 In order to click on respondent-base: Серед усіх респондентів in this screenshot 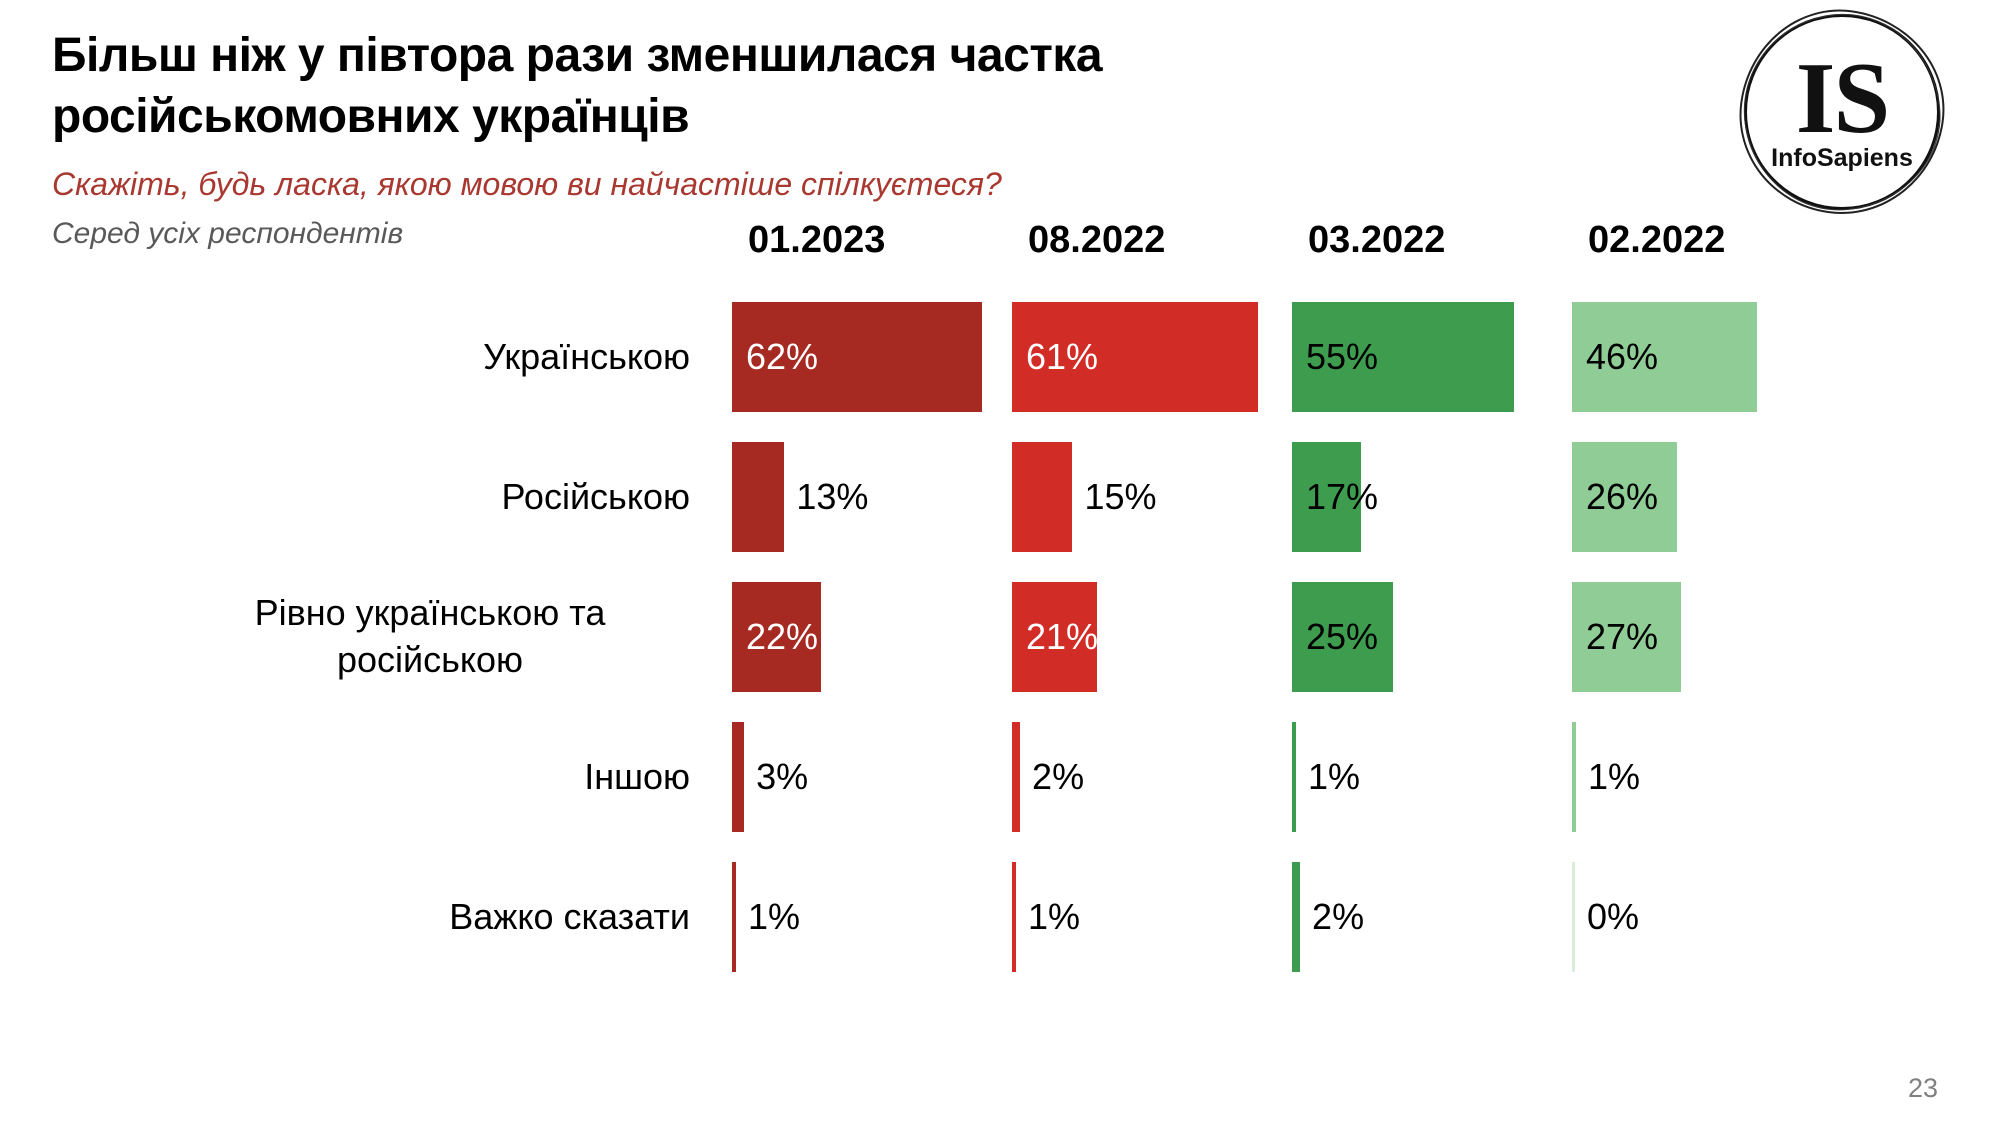, I will do `click(228, 233)`.